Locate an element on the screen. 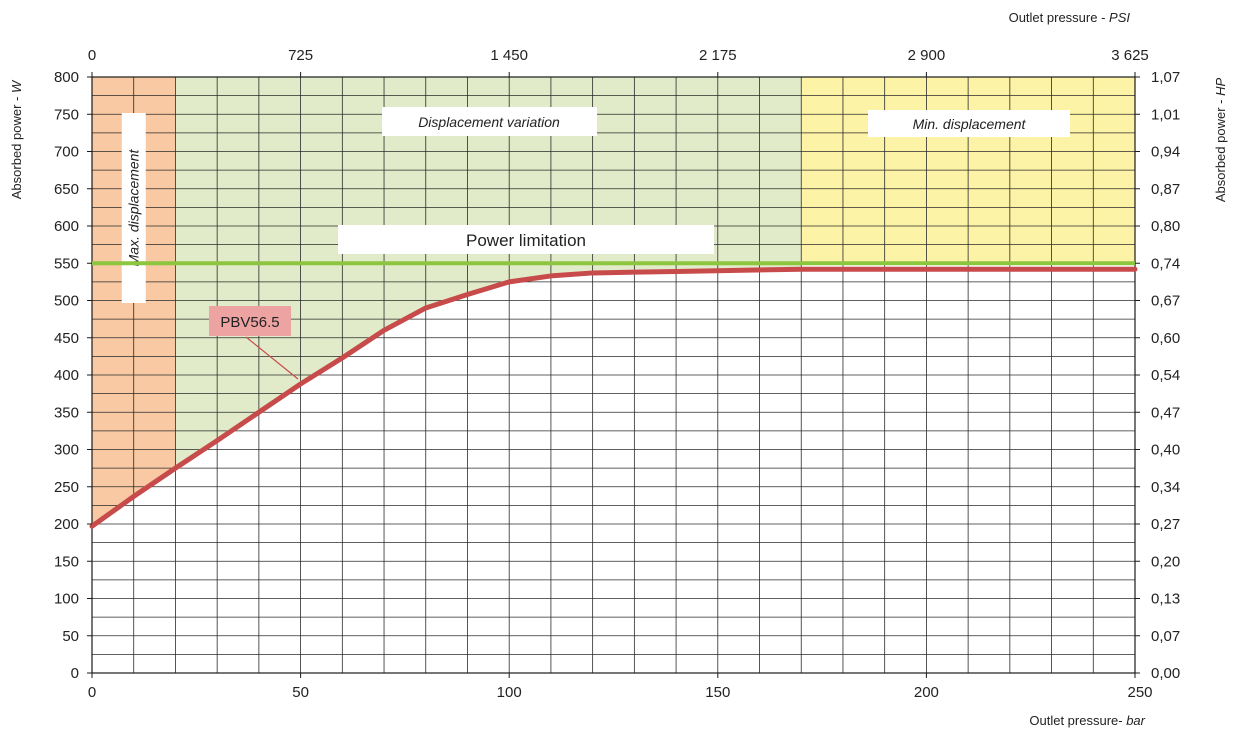 The image size is (1237, 735). x-bottom-tick-label: 200 is located at coordinates (926, 692).